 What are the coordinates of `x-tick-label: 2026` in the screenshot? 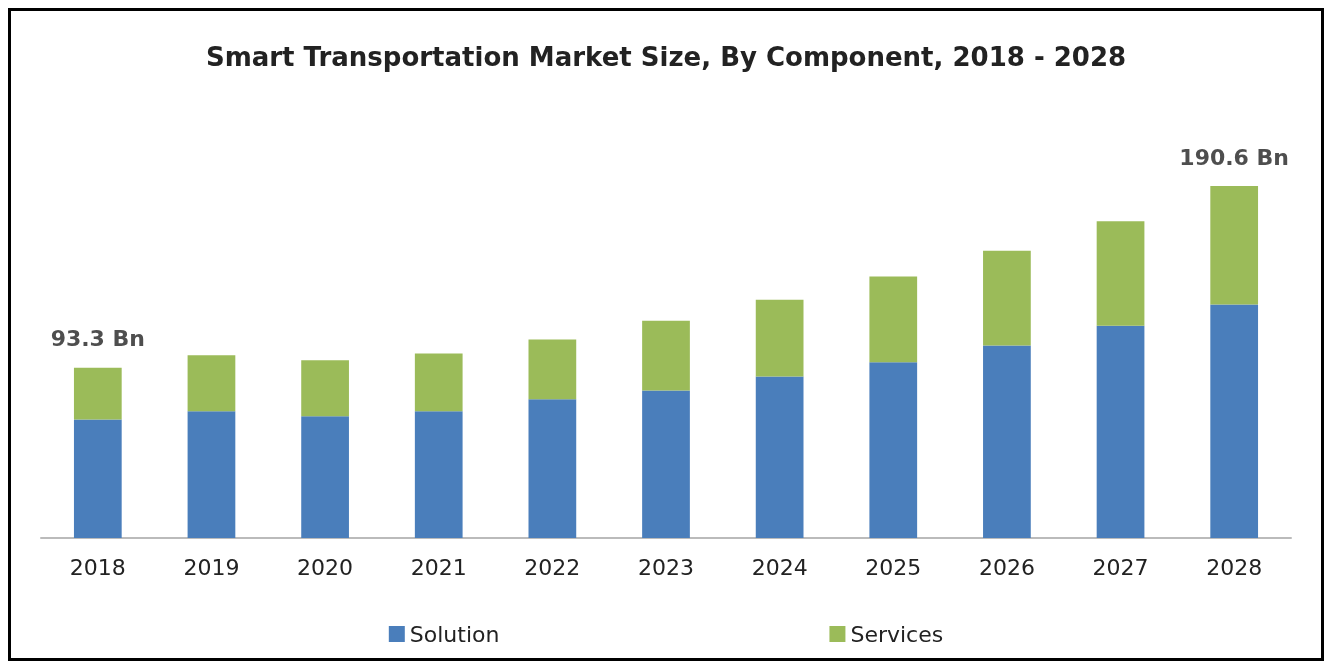 It's located at (1006, 567).